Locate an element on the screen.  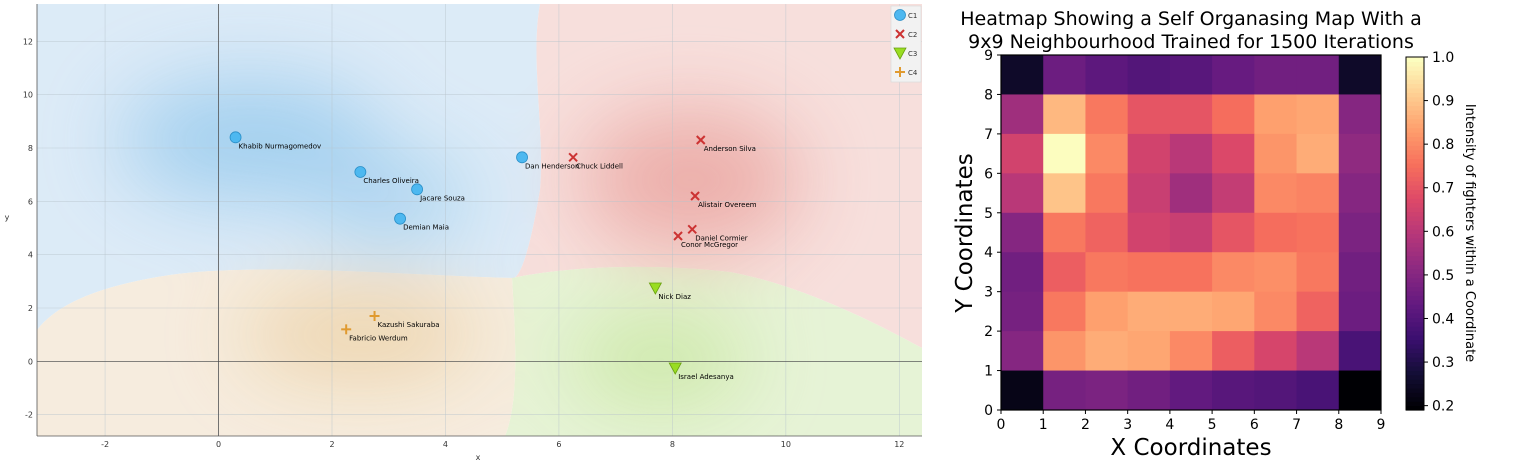
y-tick-label: 2 is located at coordinates (30, 308).